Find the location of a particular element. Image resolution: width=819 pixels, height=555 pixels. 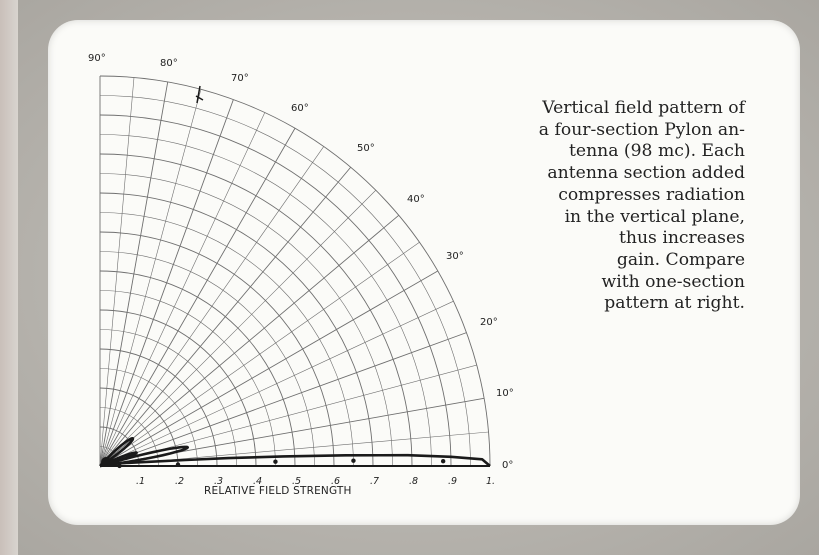

caption-line: a four-section Pylon an- is located at coordinates (641, 129).